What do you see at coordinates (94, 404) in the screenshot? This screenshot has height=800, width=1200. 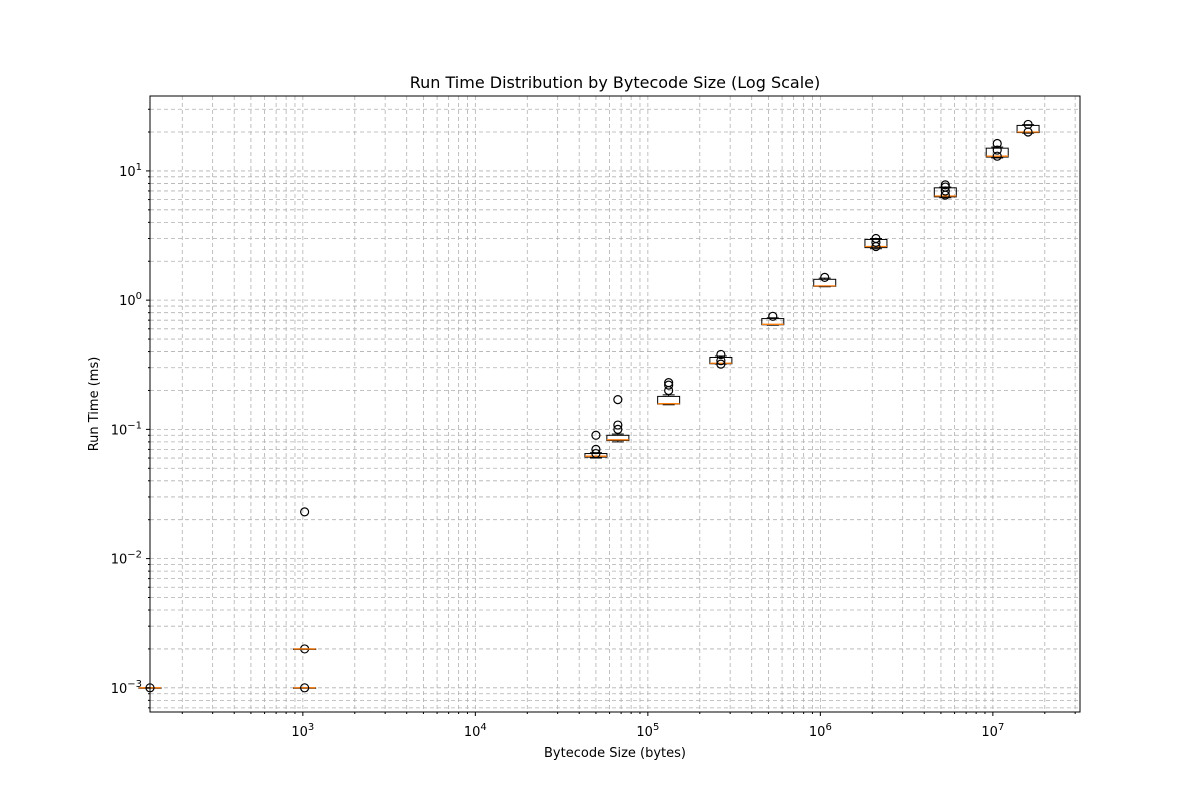 I see `y-axis-label: Run Time (ms)` at bounding box center [94, 404].